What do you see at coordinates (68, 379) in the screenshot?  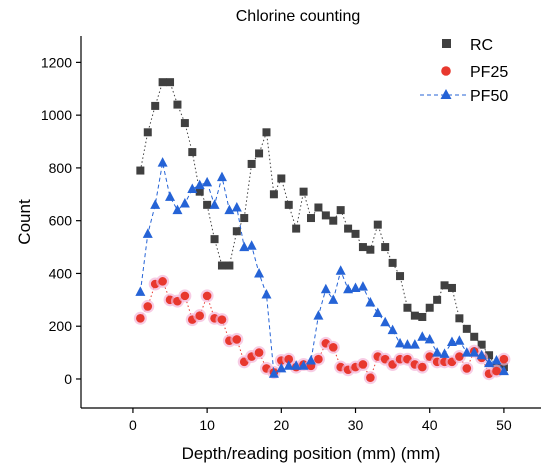 I see `y-tick-label: 0` at bounding box center [68, 379].